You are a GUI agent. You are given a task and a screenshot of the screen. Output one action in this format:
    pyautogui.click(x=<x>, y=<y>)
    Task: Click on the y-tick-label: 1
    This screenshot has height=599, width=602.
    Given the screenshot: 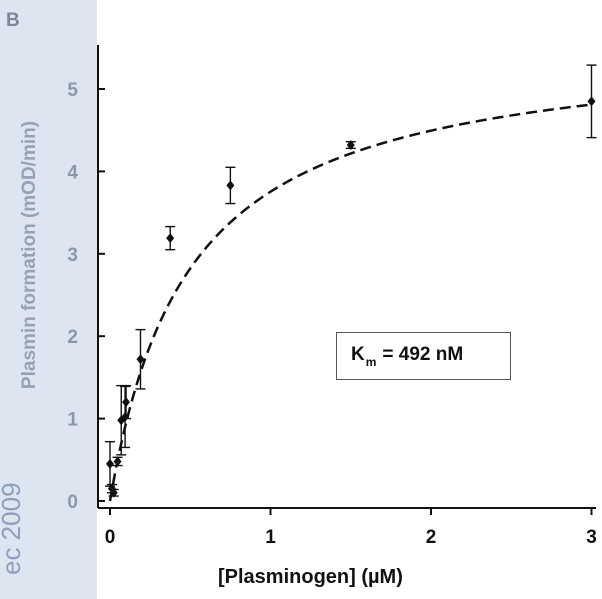 What is the action you would take?
    pyautogui.click(x=72, y=420)
    